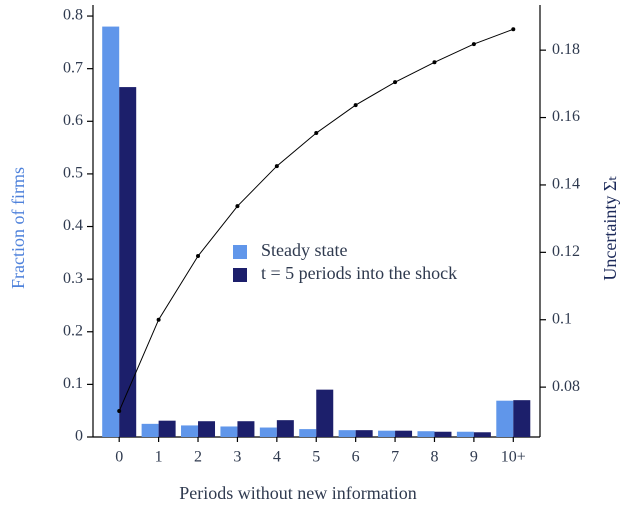 The height and width of the screenshot is (510, 625). What do you see at coordinates (18, 228) in the screenshot?
I see `y-axis-label: Fraction of firms` at bounding box center [18, 228].